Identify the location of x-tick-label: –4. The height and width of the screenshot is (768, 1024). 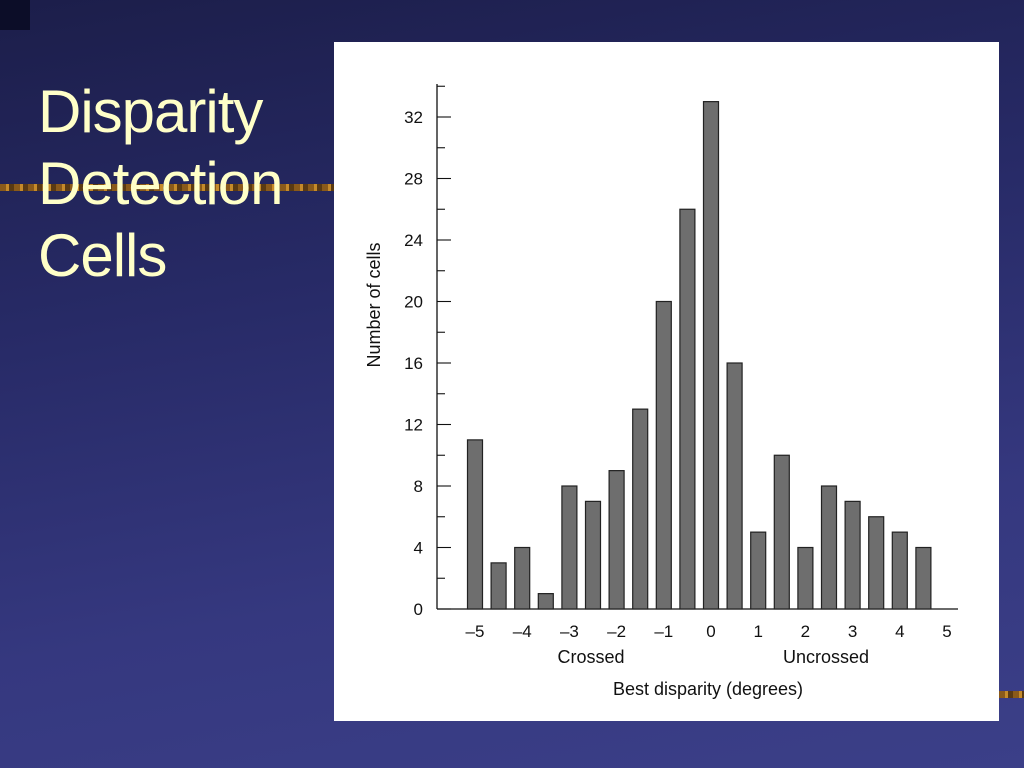
(522, 631).